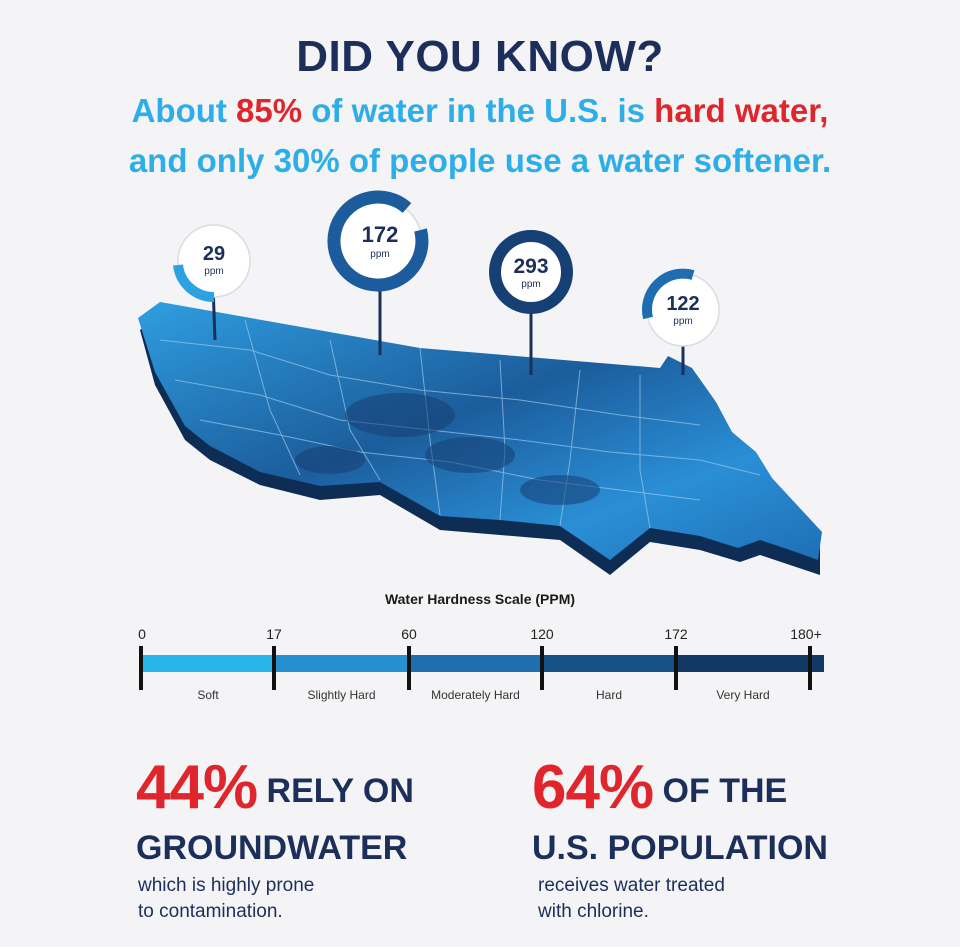 Image resolution: width=960 pixels, height=947 pixels. What do you see at coordinates (269, 110) in the screenshot?
I see `fact-percent: 85%` at bounding box center [269, 110].